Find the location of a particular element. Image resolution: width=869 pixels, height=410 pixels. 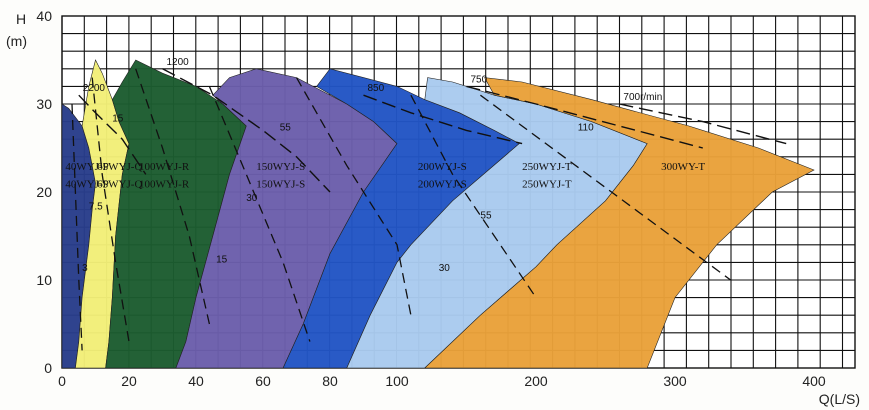

x-tick-label: 60 is located at coordinates (263, 381).